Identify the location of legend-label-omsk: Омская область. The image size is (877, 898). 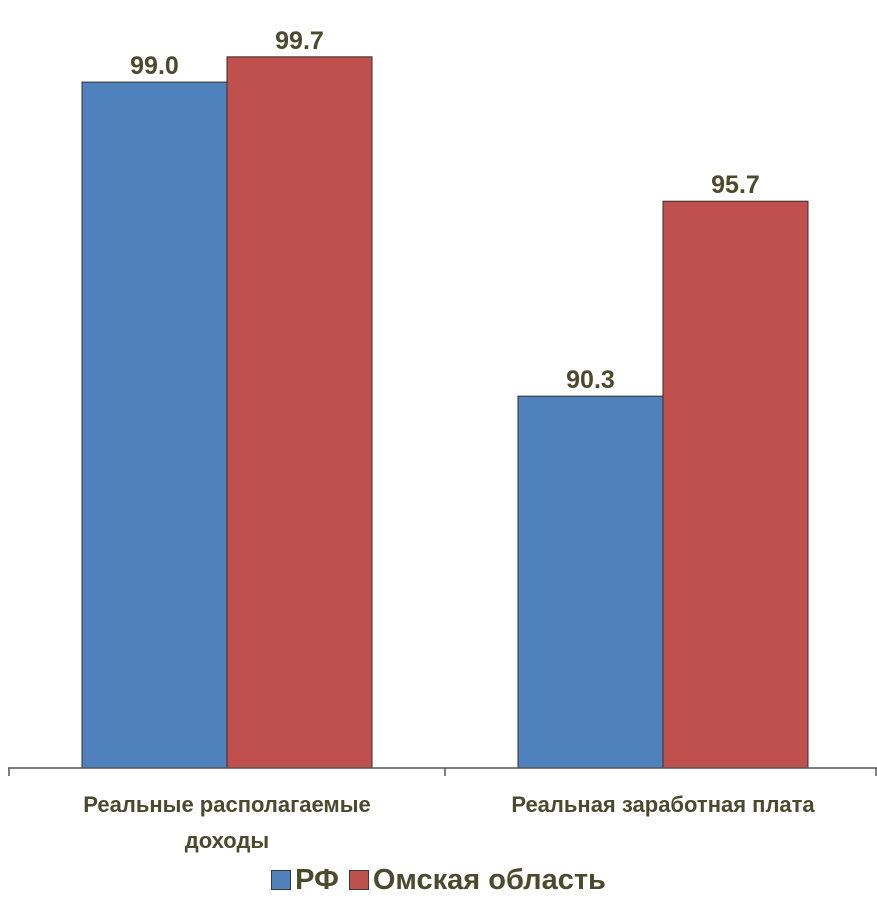
(489, 879).